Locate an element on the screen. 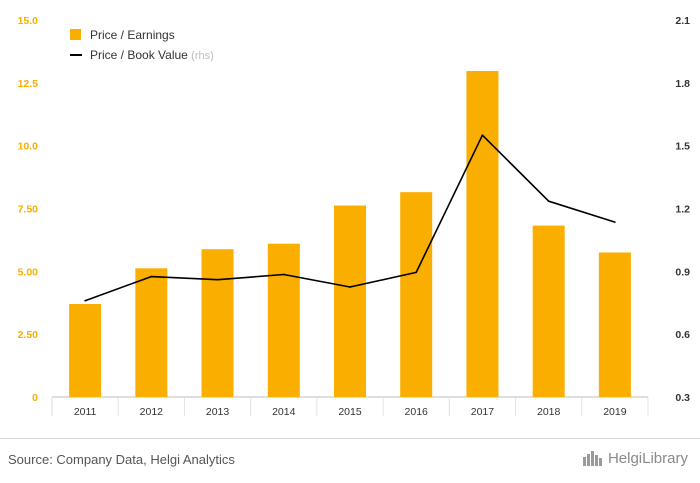  y-left-tick-label: 0 is located at coordinates (35, 398).